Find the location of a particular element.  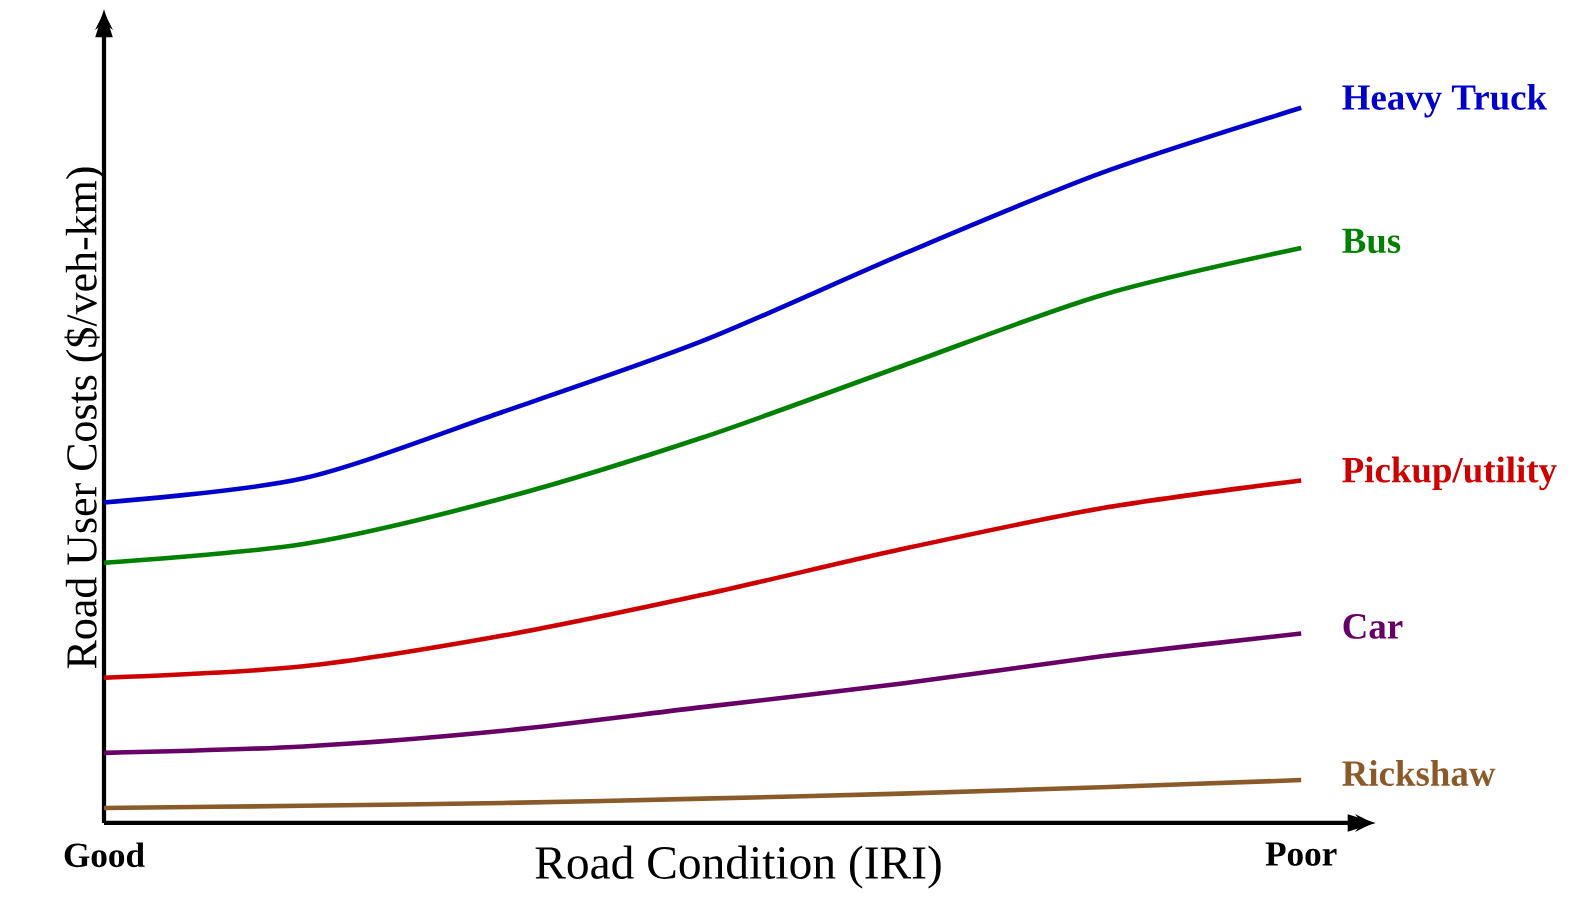

series-label: Bus is located at coordinates (1371, 241).